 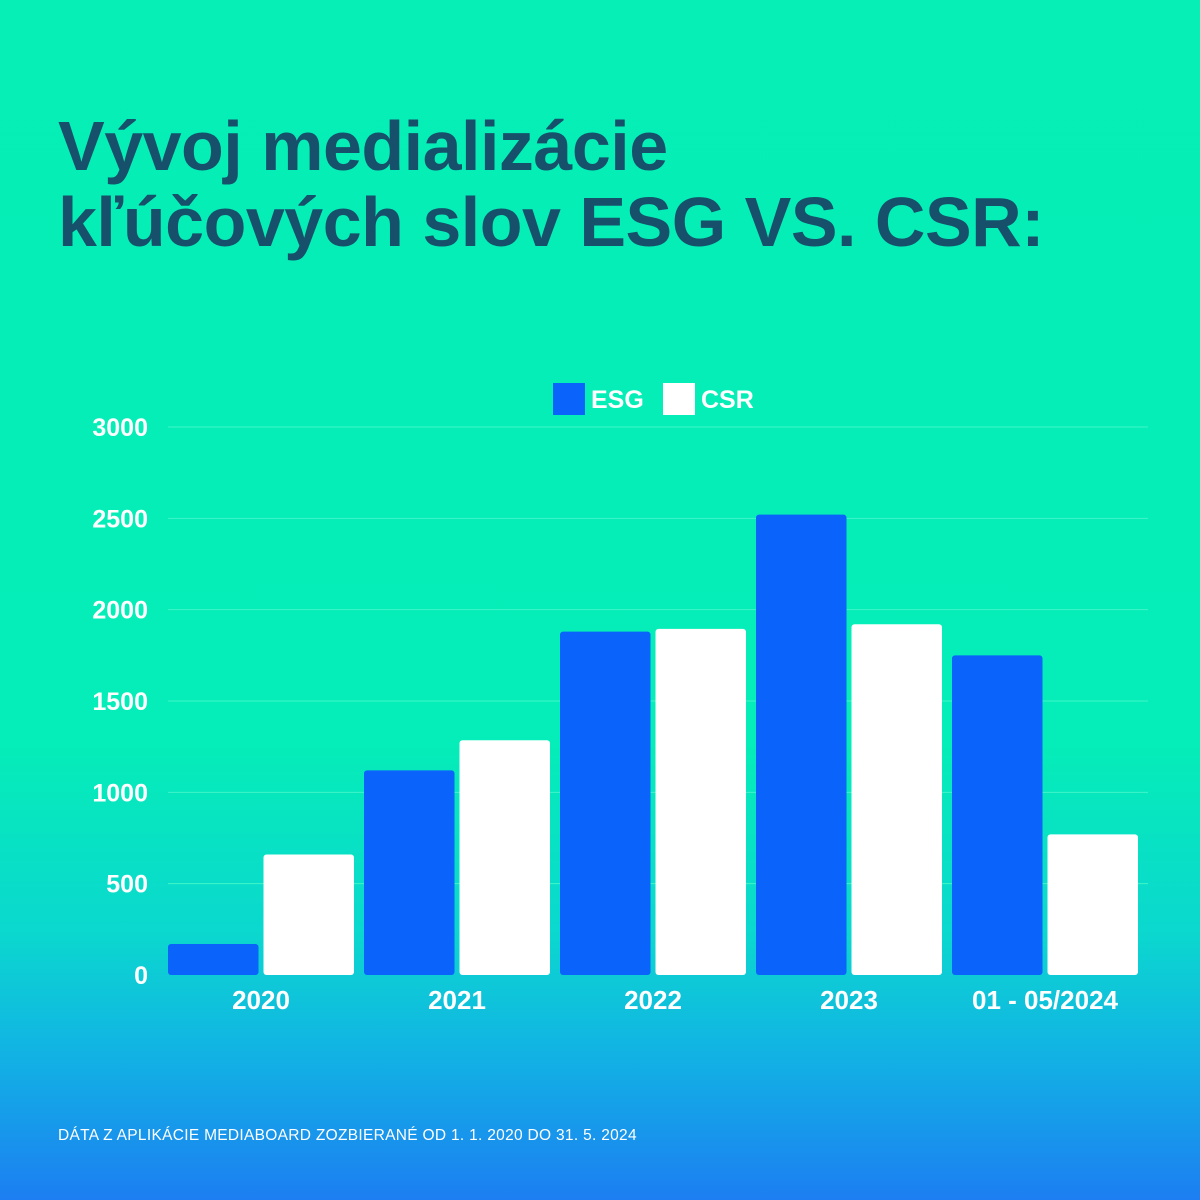 I want to click on x-tick-label-3: 2023, so click(x=849, y=1000).